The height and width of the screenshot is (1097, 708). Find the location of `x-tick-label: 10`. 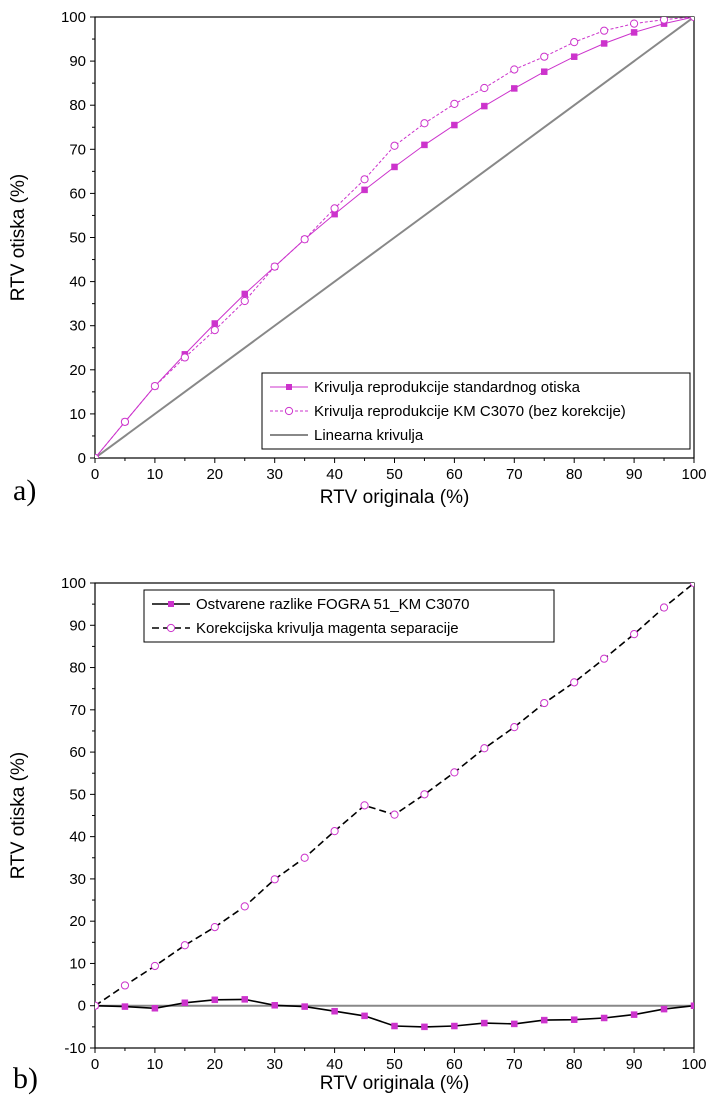

x-tick-label: 10 is located at coordinates (155, 474).